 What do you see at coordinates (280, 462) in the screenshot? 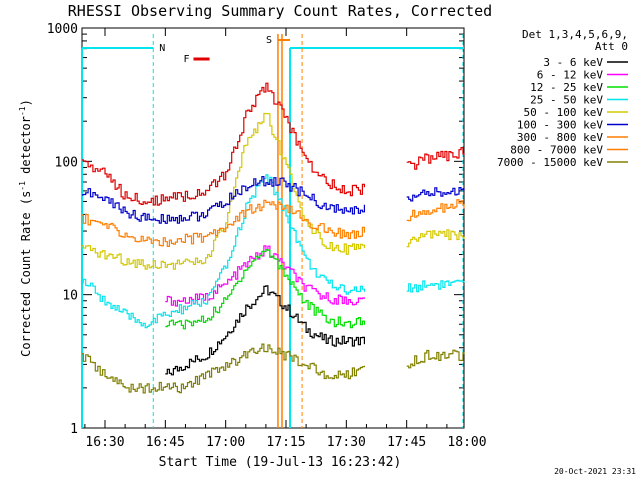
I see `x-axis-label: Start Time (19-Jul-13 16:23:42)` at bounding box center [280, 462].